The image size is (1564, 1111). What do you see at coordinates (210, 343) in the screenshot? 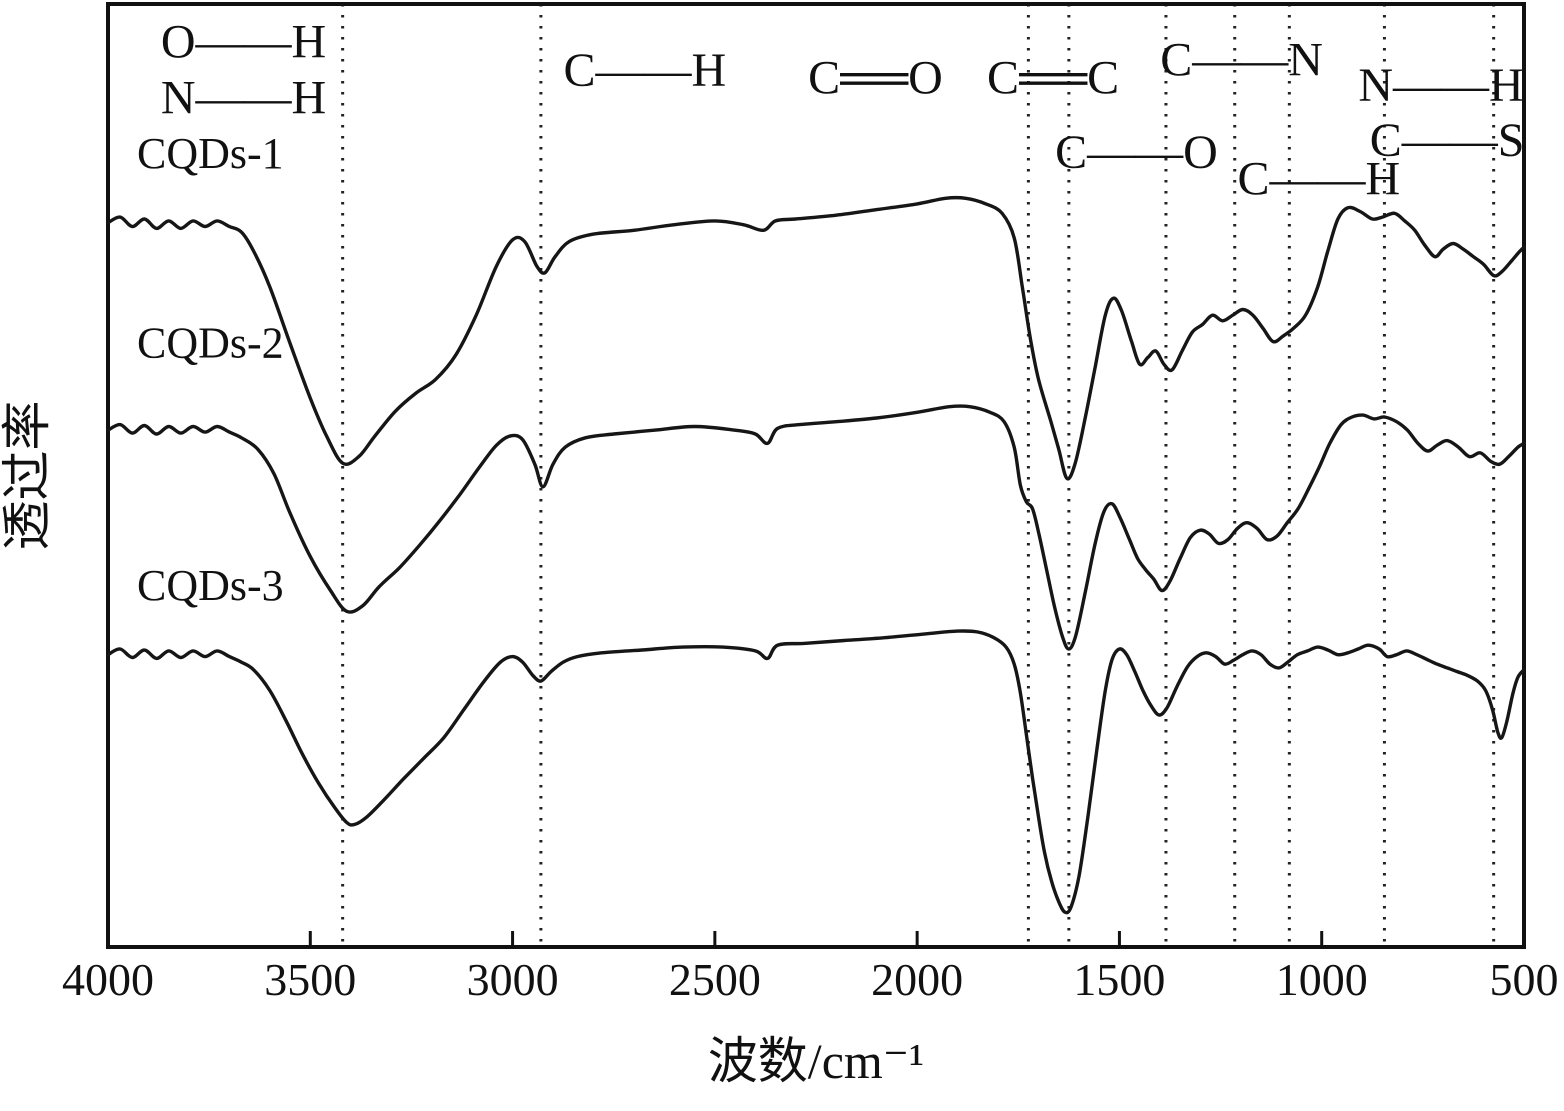
I see `series-label-CQDs-2: CQDs-2` at bounding box center [210, 343].